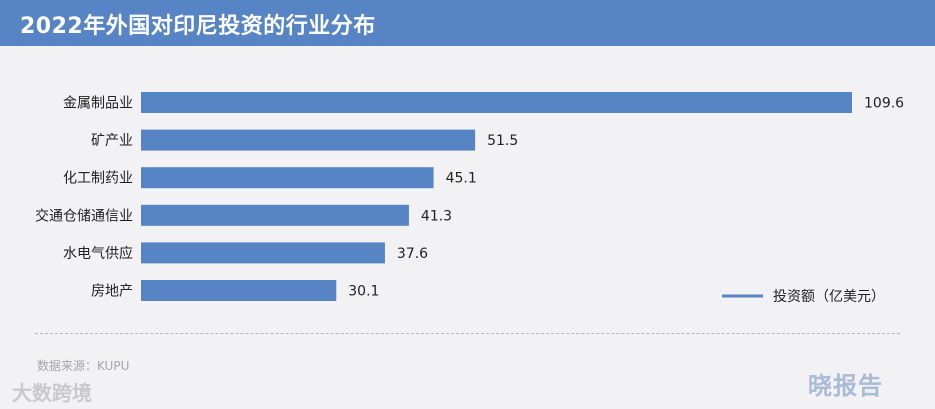 Image resolution: width=935 pixels, height=409 pixels. Describe the element at coordinates (198, 26) in the screenshot. I see `chart-title: 2022年外国对印尼投资的行业分布` at that location.